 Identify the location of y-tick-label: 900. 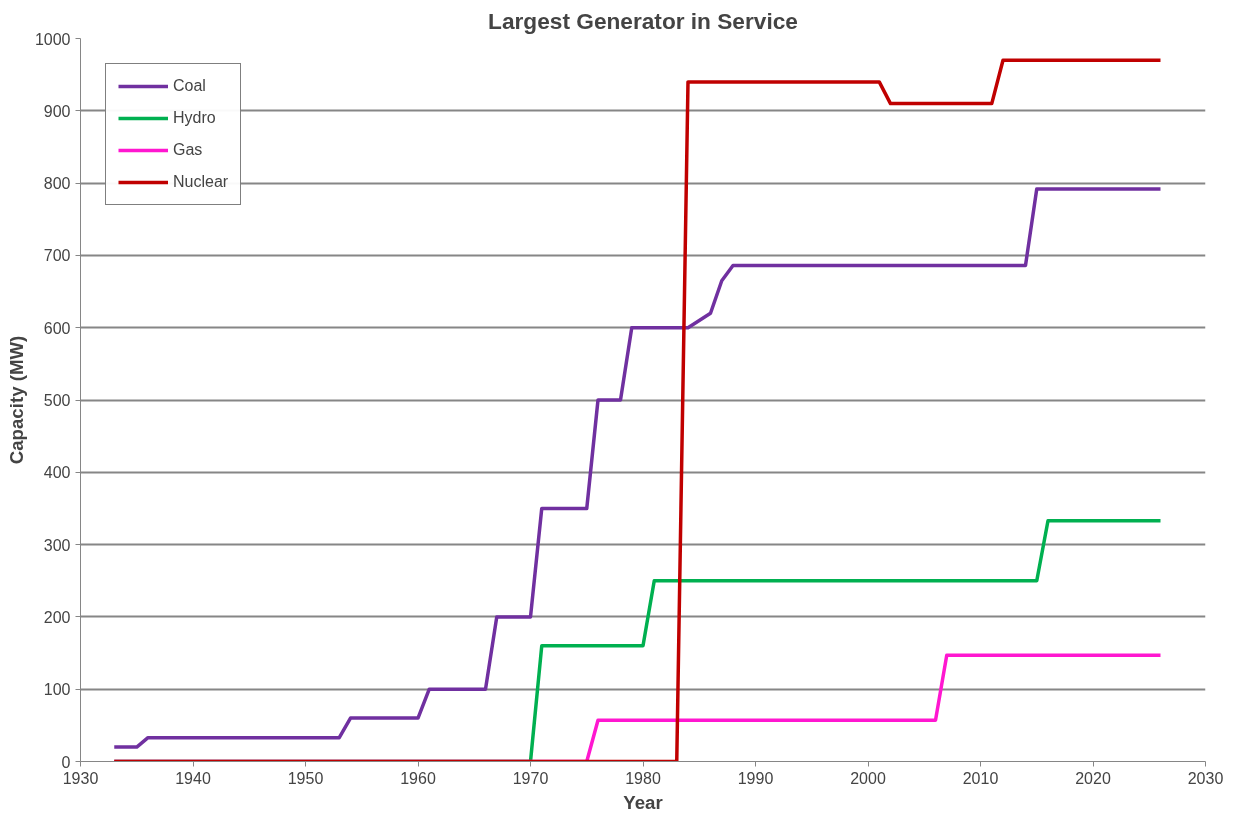
(57, 111).